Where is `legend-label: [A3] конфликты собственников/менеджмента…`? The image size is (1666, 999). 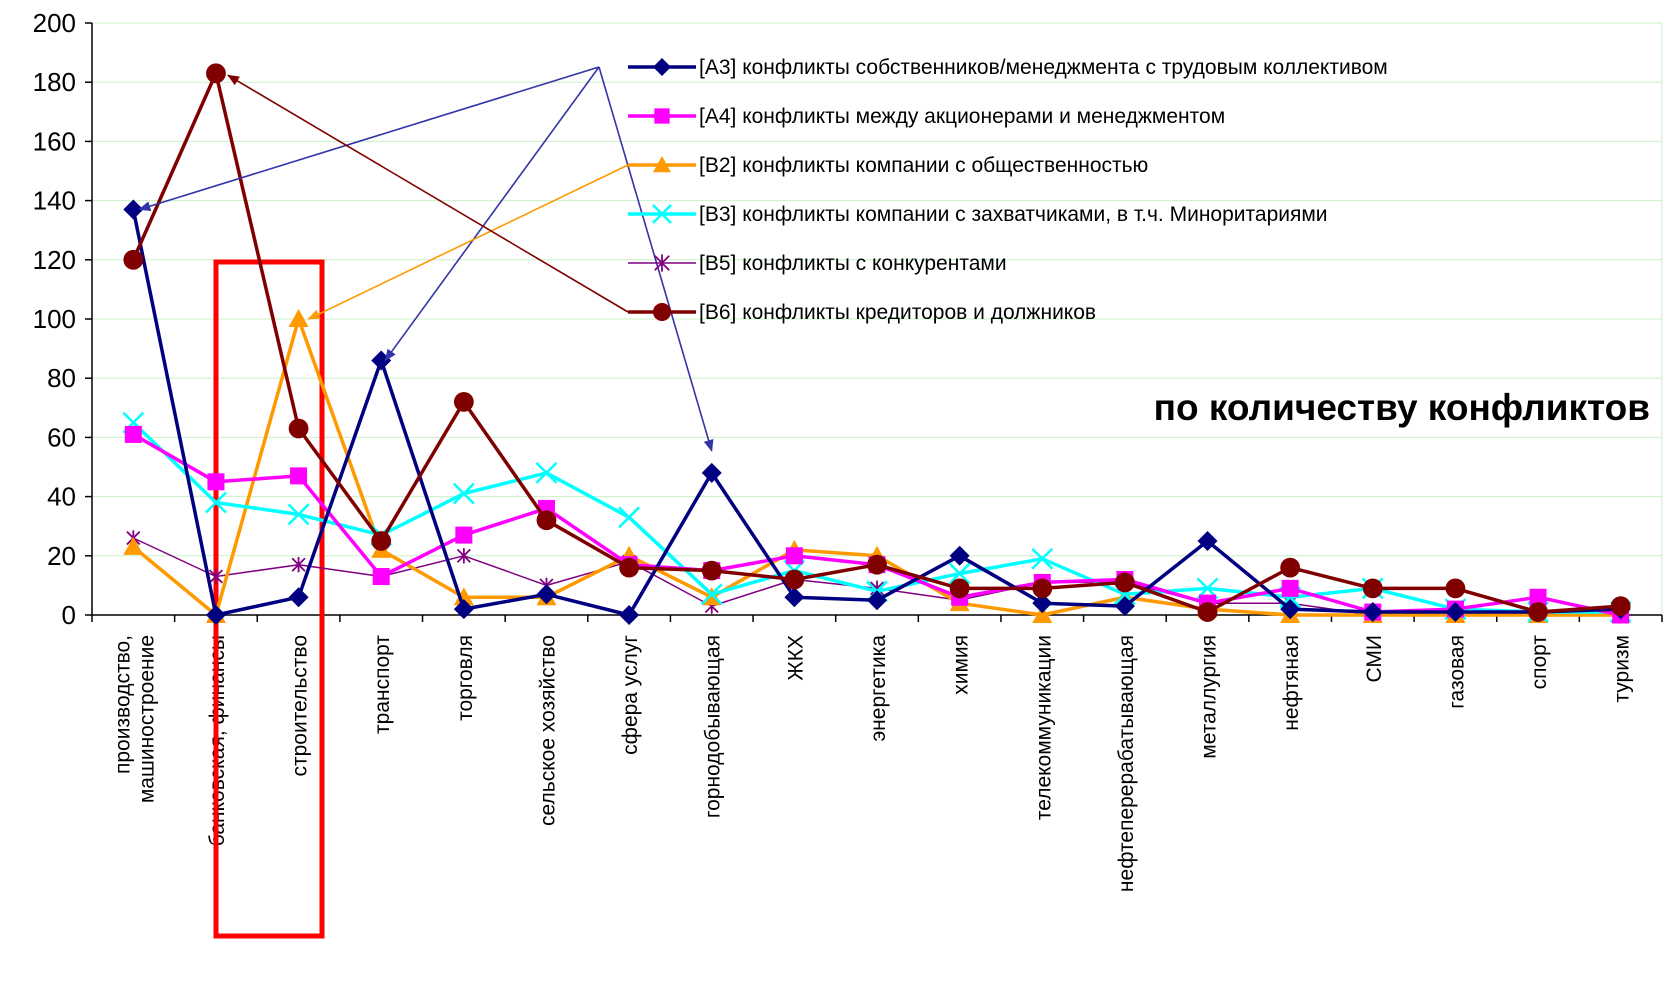
legend-label: [A3] конфликты собственников/менеджмента… is located at coordinates (1043, 67).